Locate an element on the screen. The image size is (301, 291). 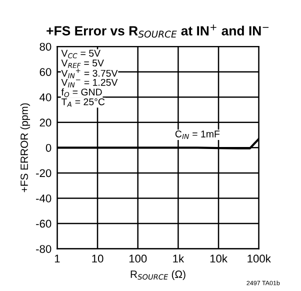
annotation: V$_{IN}$$^{+}$ = 3.75V is located at coordinates (89, 73).